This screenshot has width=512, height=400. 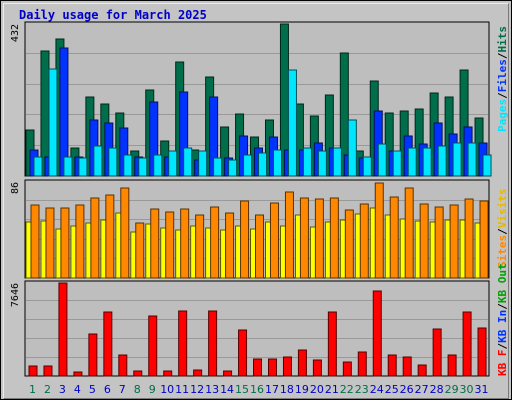 I want to click on x-tick-label-day-22: 22, so click(x=347, y=389).